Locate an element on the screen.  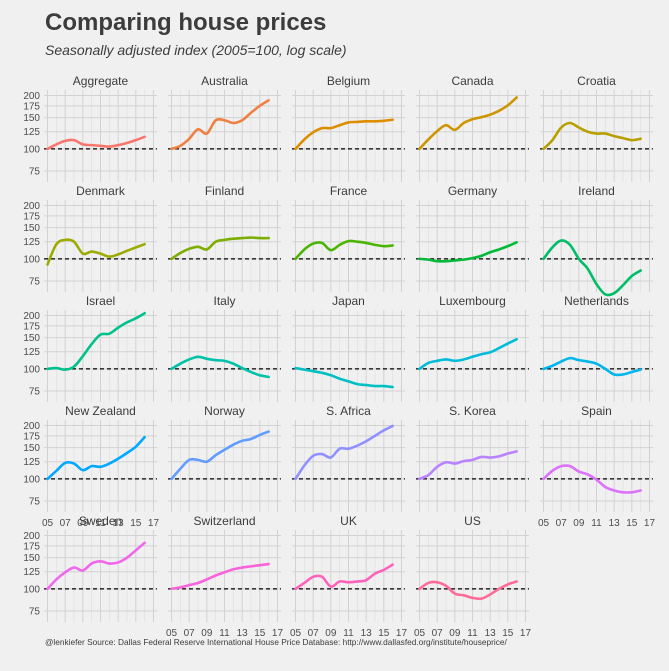
facet-panel: Netherlands is located at coordinates (596, 348).